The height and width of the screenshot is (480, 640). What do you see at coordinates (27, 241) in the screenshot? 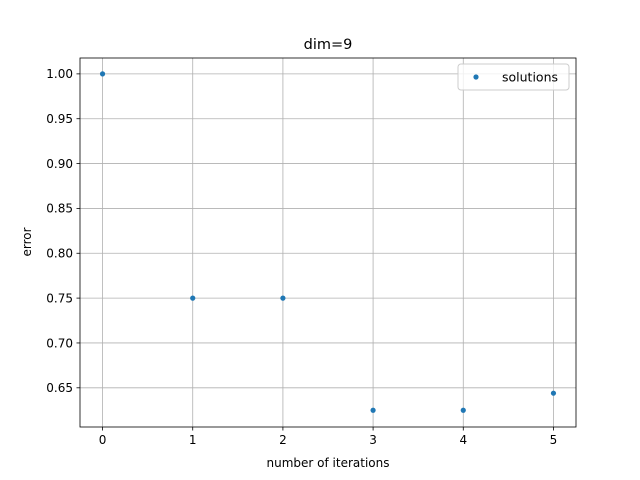
I see `y-axis-label: error` at bounding box center [27, 241].